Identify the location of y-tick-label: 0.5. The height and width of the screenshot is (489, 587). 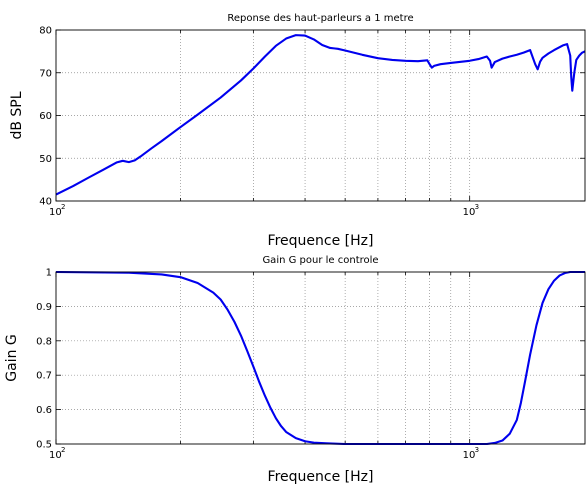
(44, 445).